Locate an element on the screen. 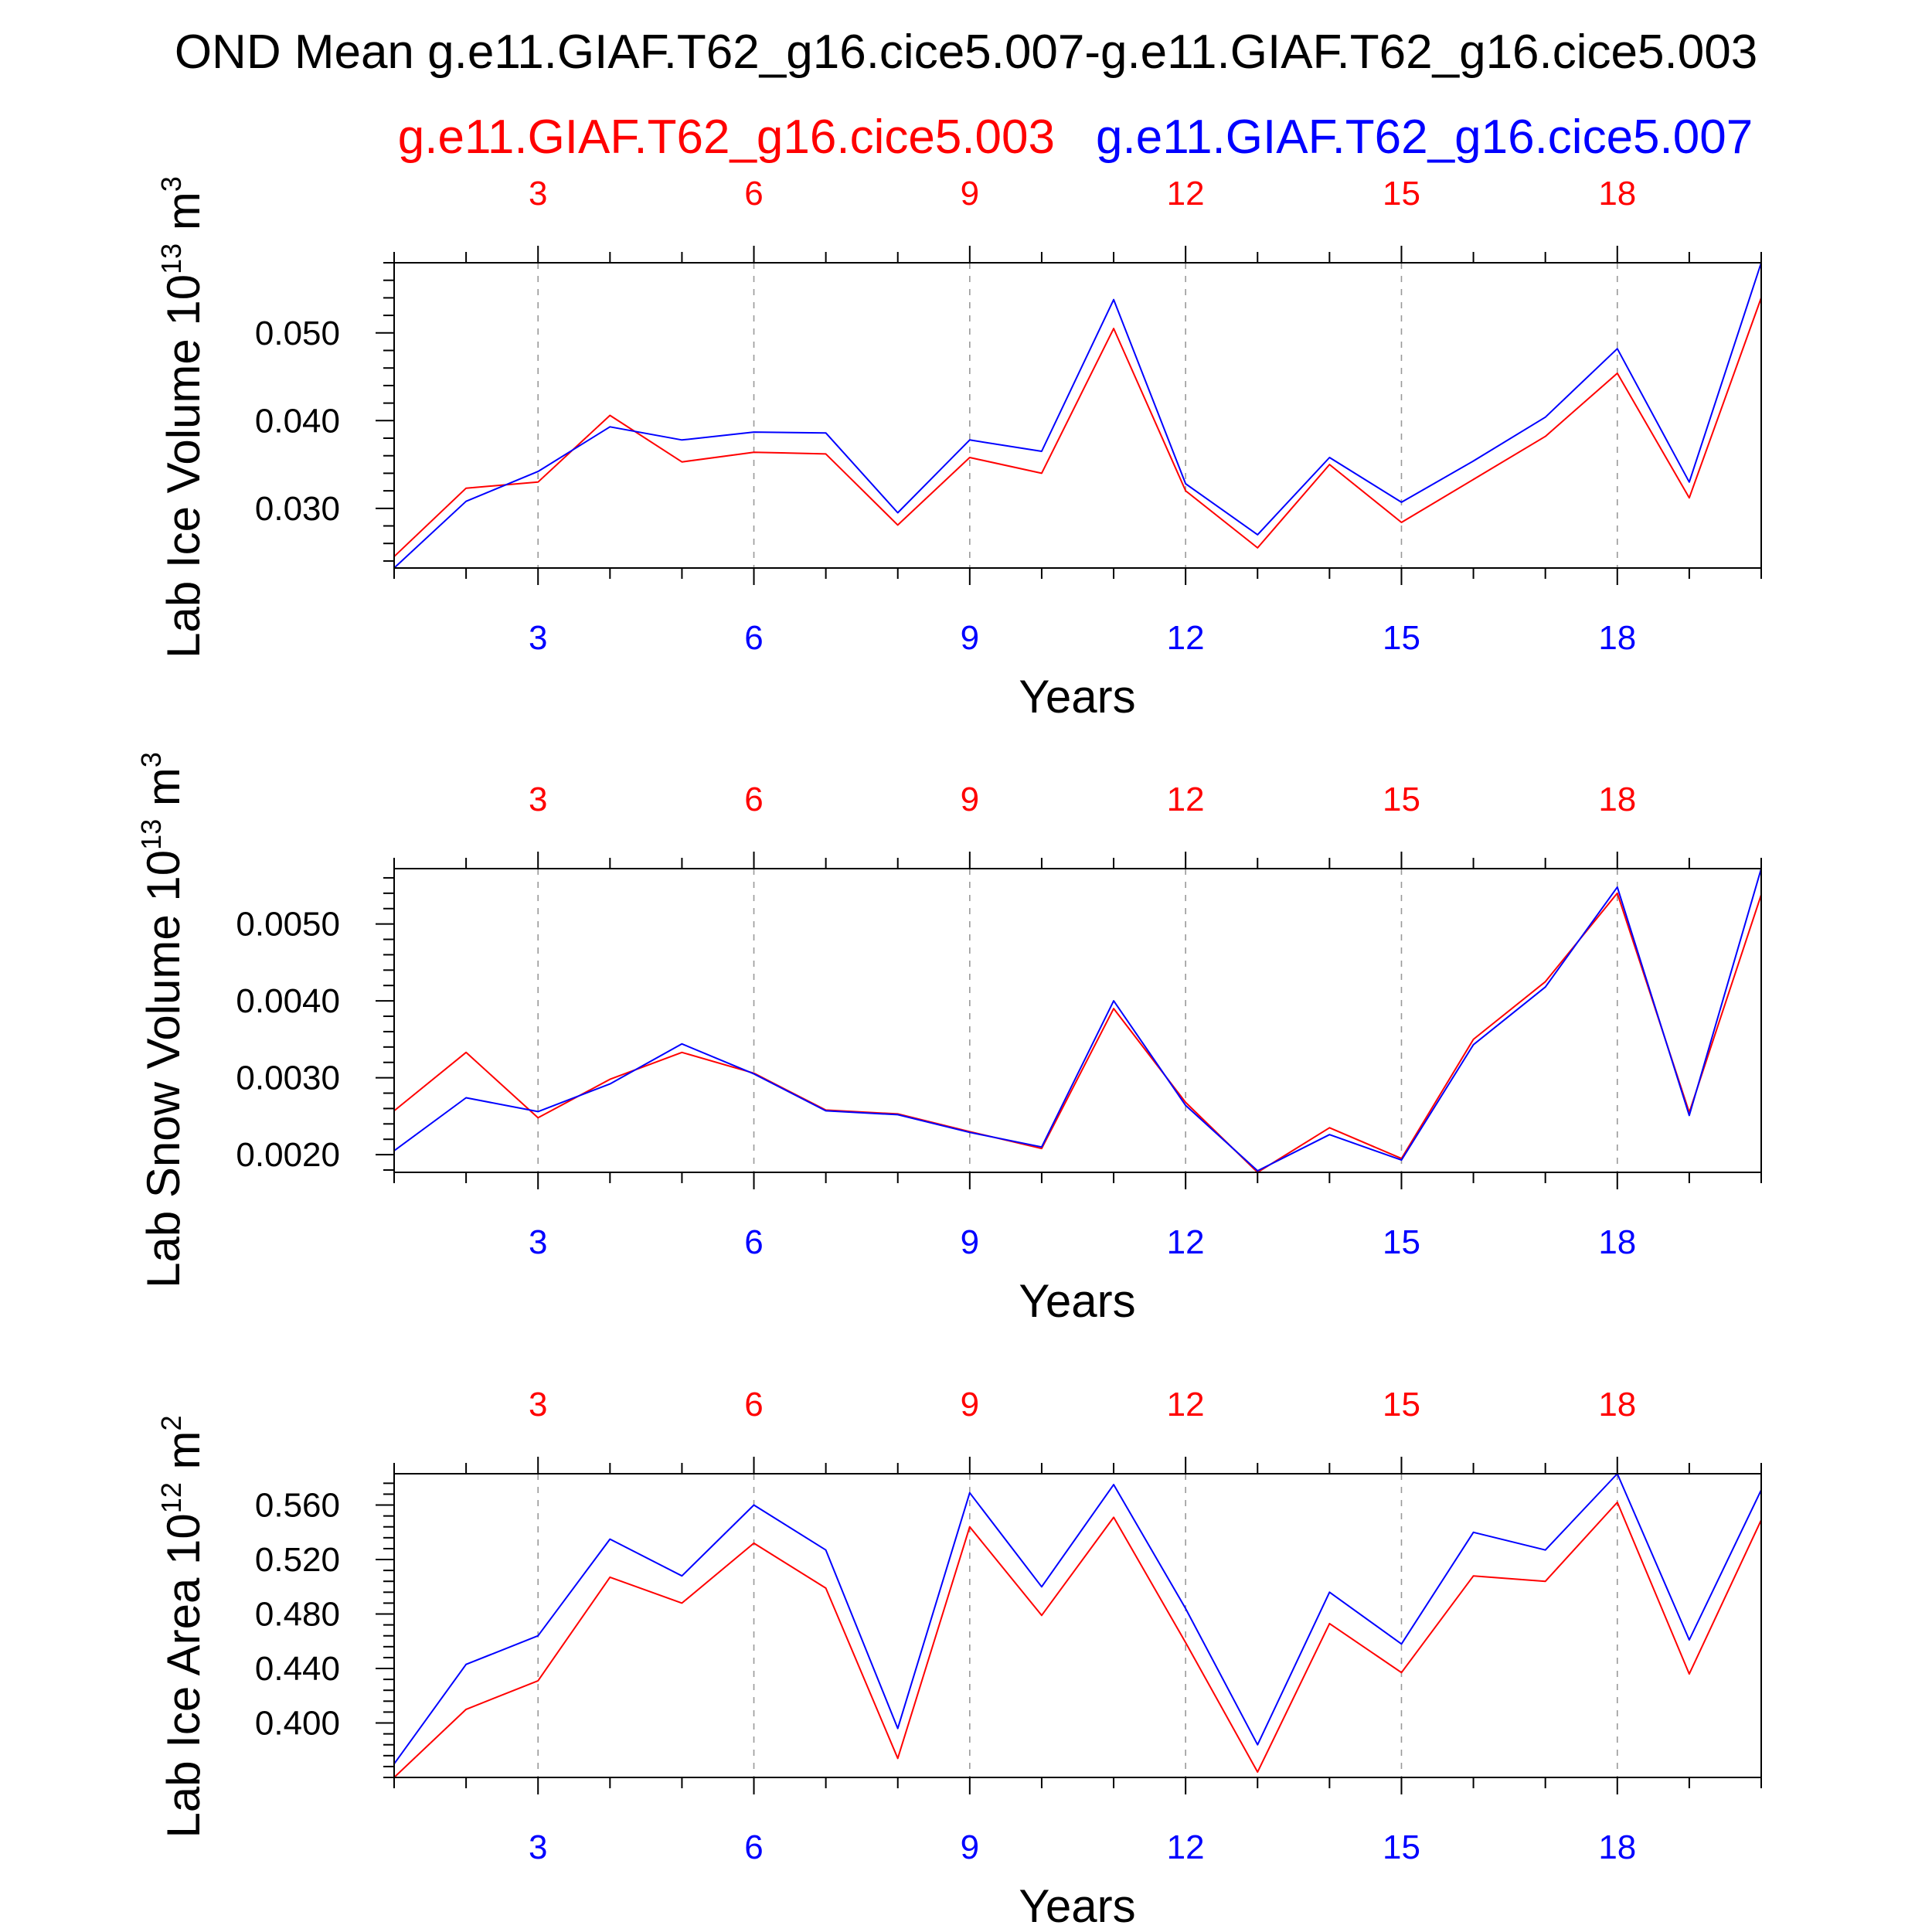  y-tick-label: 0.560 is located at coordinates (298, 1506).